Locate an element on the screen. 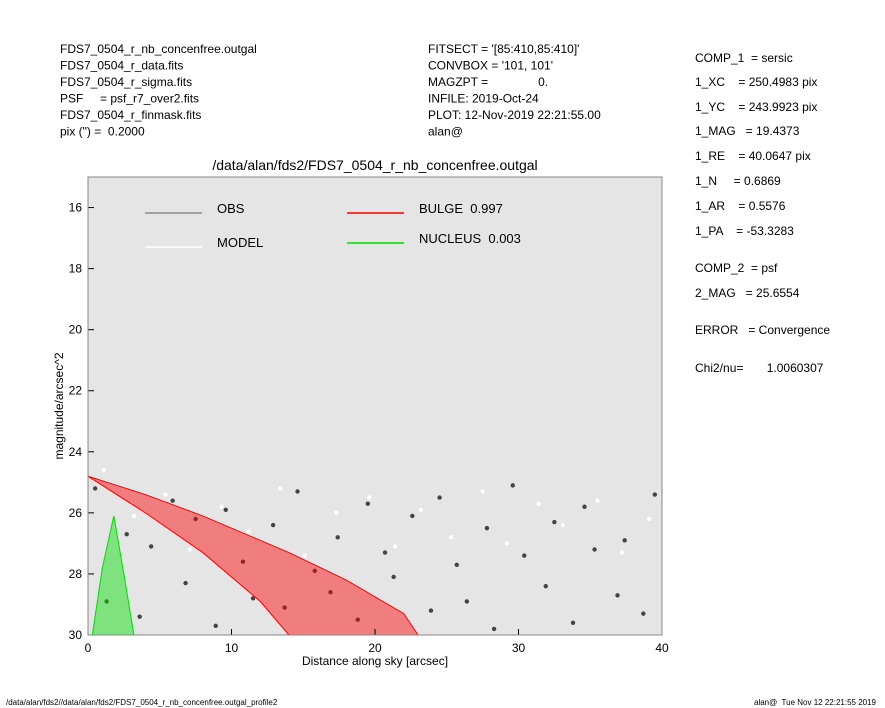 This screenshot has width=885, height=708. y-axis-label: magnitude/arcsec^2 is located at coordinates (59, 405).